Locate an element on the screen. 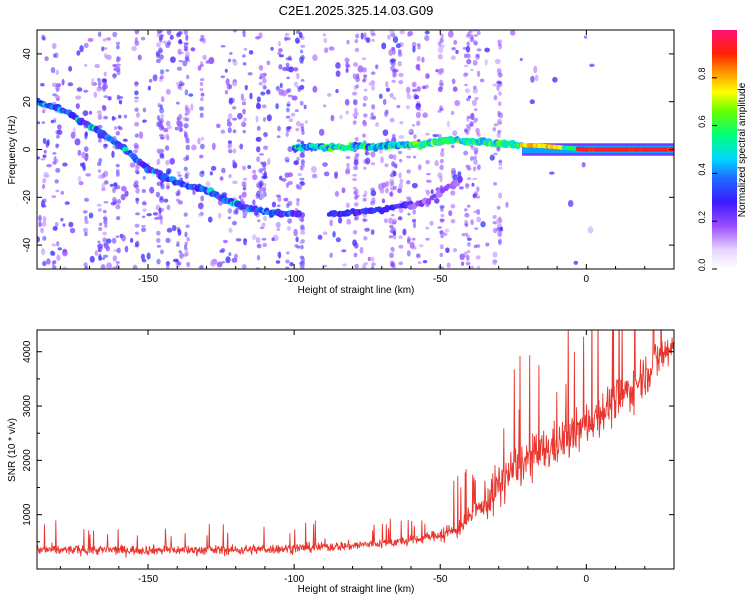 The height and width of the screenshot is (605, 750). y-tick-label: 0 is located at coordinates (27, 149).